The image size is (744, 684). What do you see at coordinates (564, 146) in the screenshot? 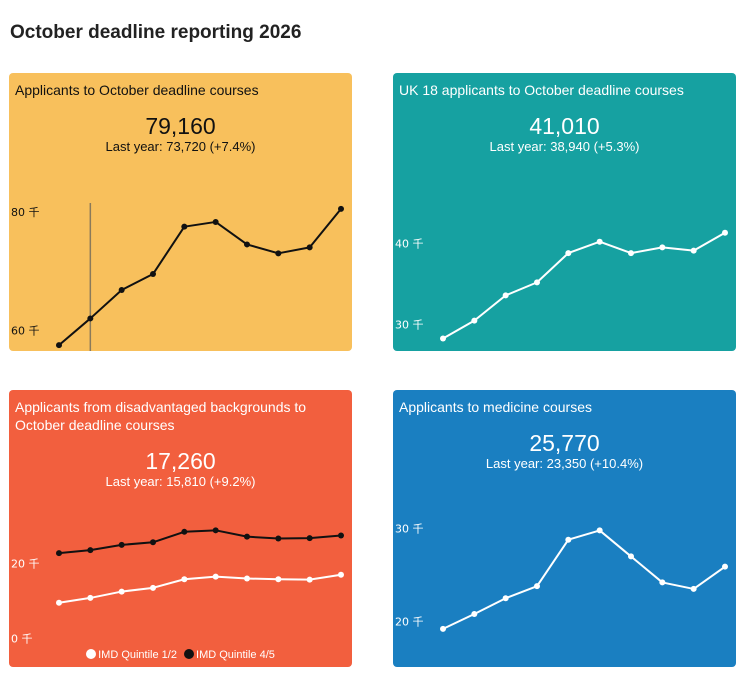
I see `last-year-text: Last year: 38,940 (+5.3%)` at bounding box center [564, 146].